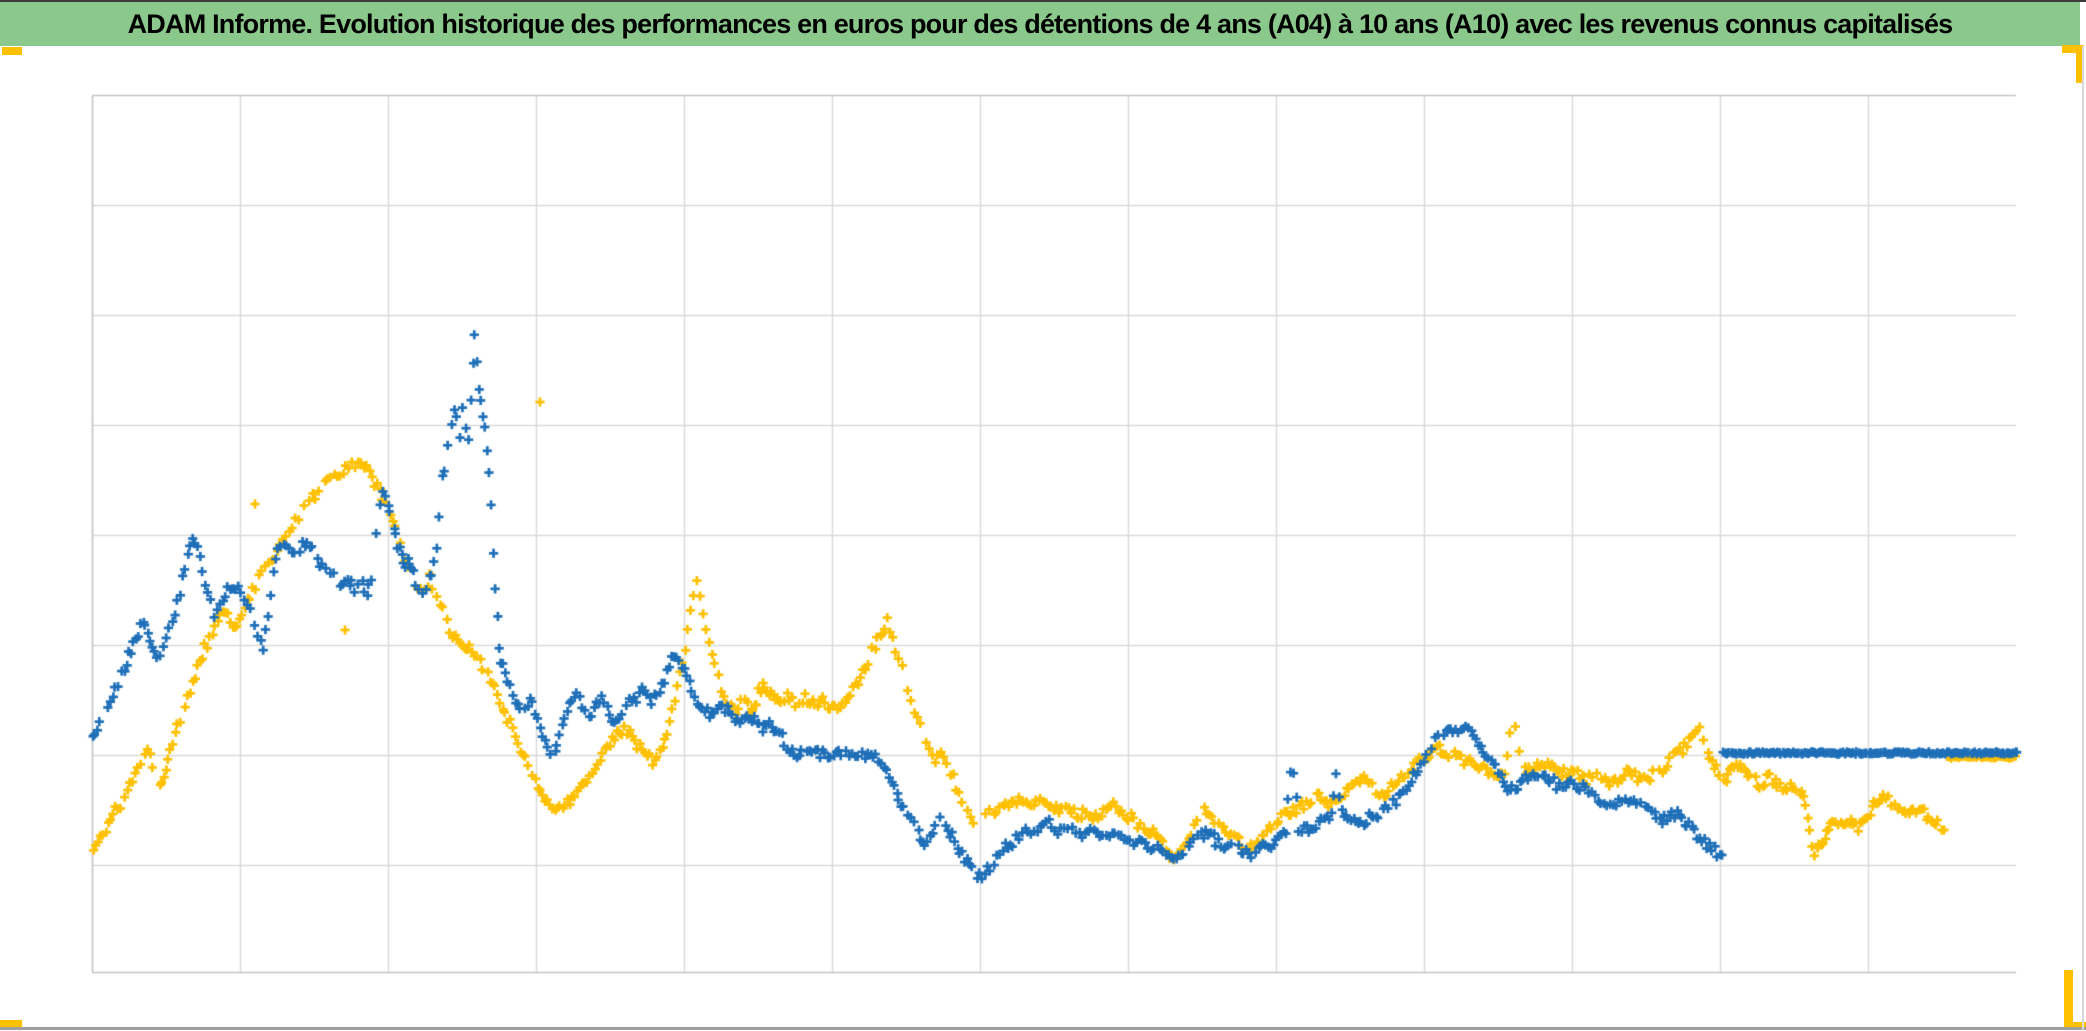 The width and height of the screenshot is (2086, 1031). What do you see at coordinates (1043, 1028) in the screenshot?
I see `bottom-edge-rule` at bounding box center [1043, 1028].